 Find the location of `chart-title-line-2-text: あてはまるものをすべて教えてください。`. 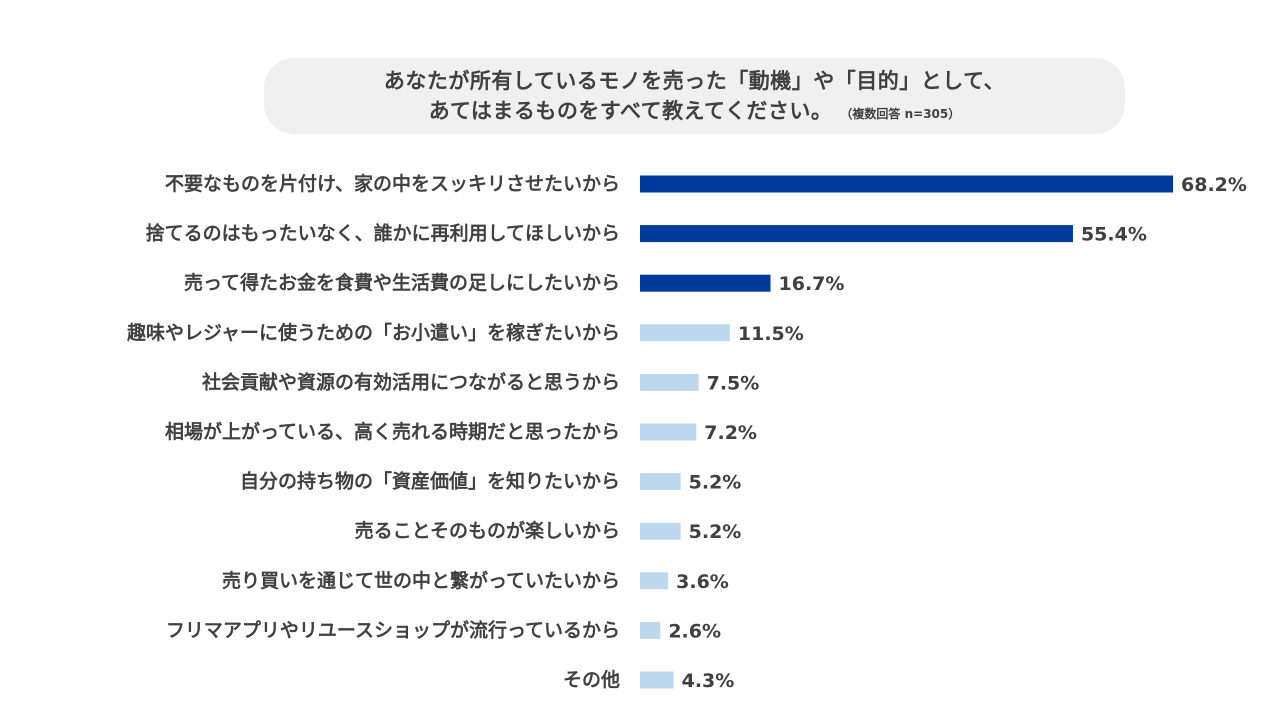

chart-title-line-2-text: あてはまるものをすべて教えてください。 is located at coordinates (630, 111).